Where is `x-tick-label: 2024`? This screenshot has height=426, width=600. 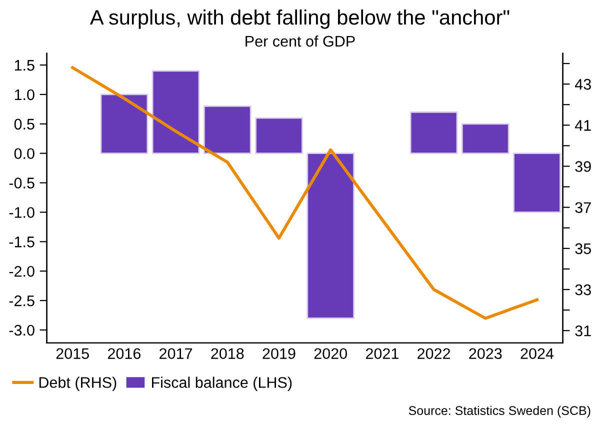 x-tick-label: 2024 is located at coordinates (537, 354).